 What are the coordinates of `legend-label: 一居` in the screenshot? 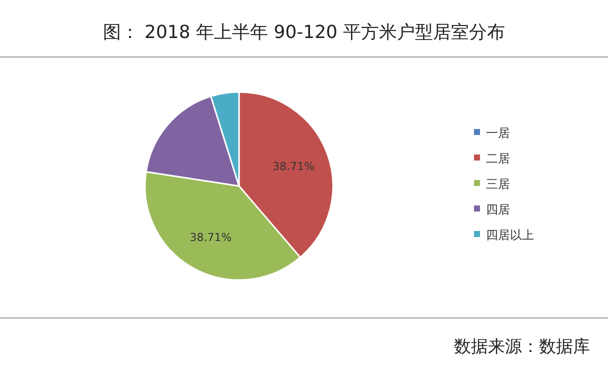 It's located at (498, 133).